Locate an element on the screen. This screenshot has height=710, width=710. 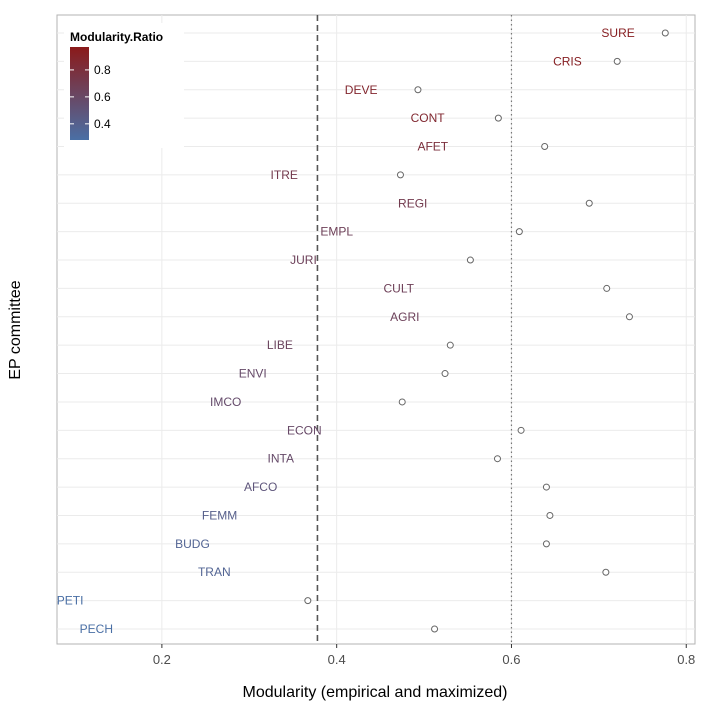
label-peti: PETI is located at coordinates (70, 601).